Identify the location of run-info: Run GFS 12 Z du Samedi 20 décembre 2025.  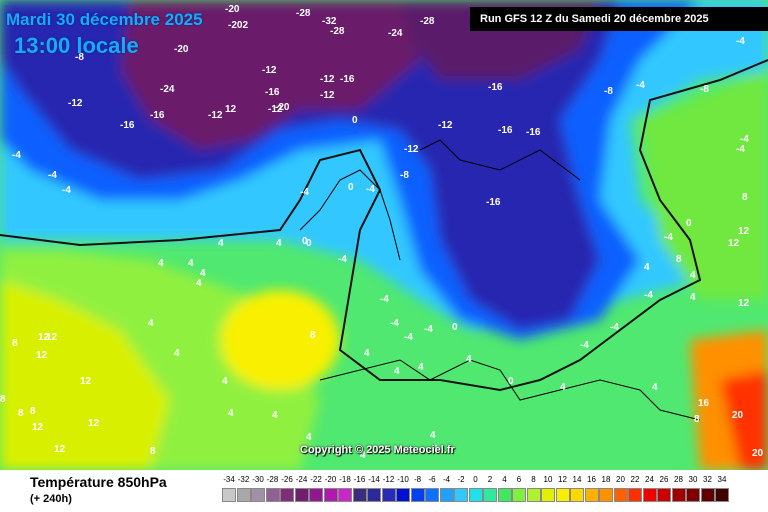
(619, 19).